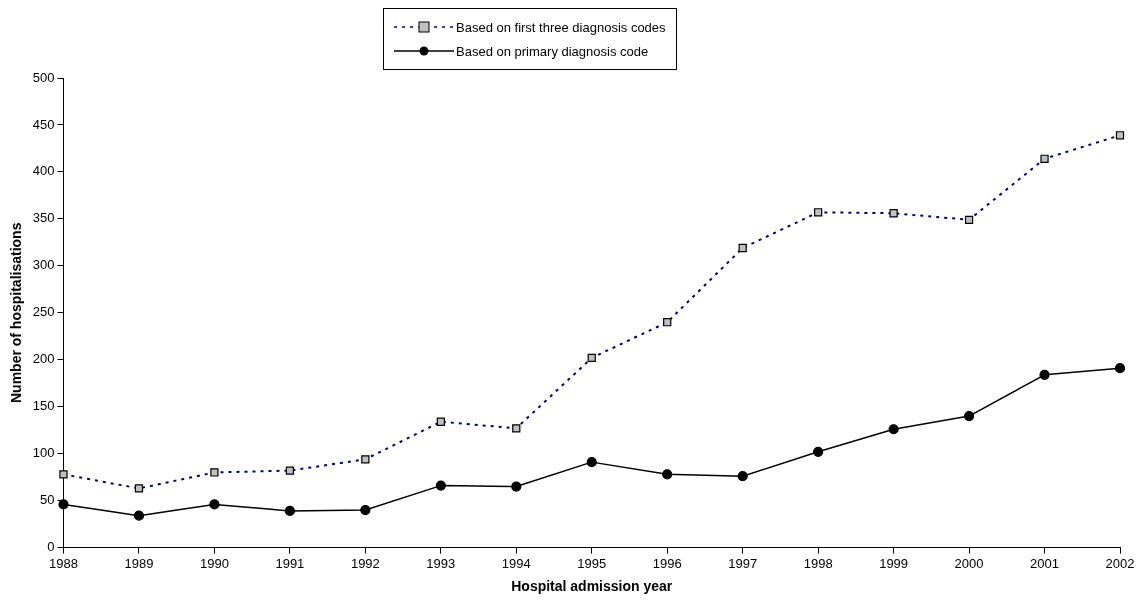 The width and height of the screenshot is (1138, 610). What do you see at coordinates (43, 312) in the screenshot?
I see `y-tick-label: 250` at bounding box center [43, 312].